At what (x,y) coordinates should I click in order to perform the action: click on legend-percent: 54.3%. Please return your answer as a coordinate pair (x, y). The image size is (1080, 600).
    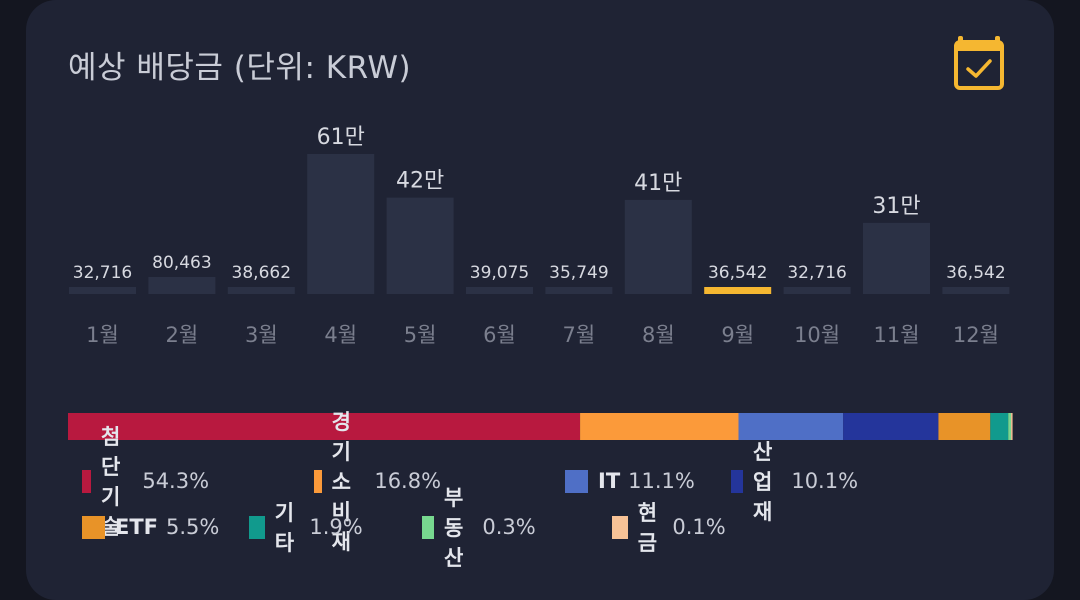
    Looking at the image, I should click on (176, 481).